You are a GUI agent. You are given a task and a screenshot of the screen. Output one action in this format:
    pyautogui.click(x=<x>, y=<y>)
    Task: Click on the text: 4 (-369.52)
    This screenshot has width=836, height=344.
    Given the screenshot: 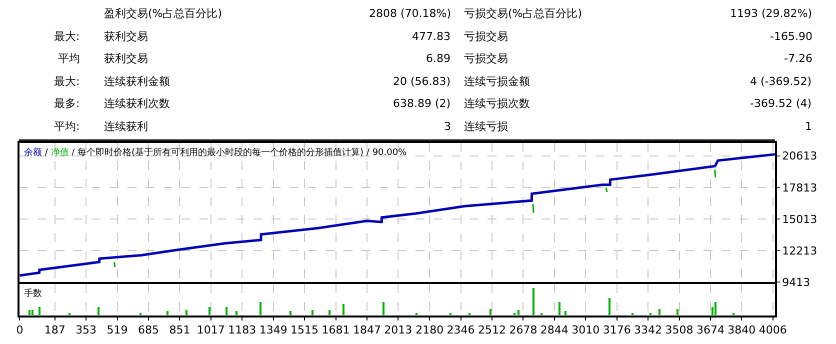 What is the action you would take?
    pyautogui.click(x=781, y=81)
    